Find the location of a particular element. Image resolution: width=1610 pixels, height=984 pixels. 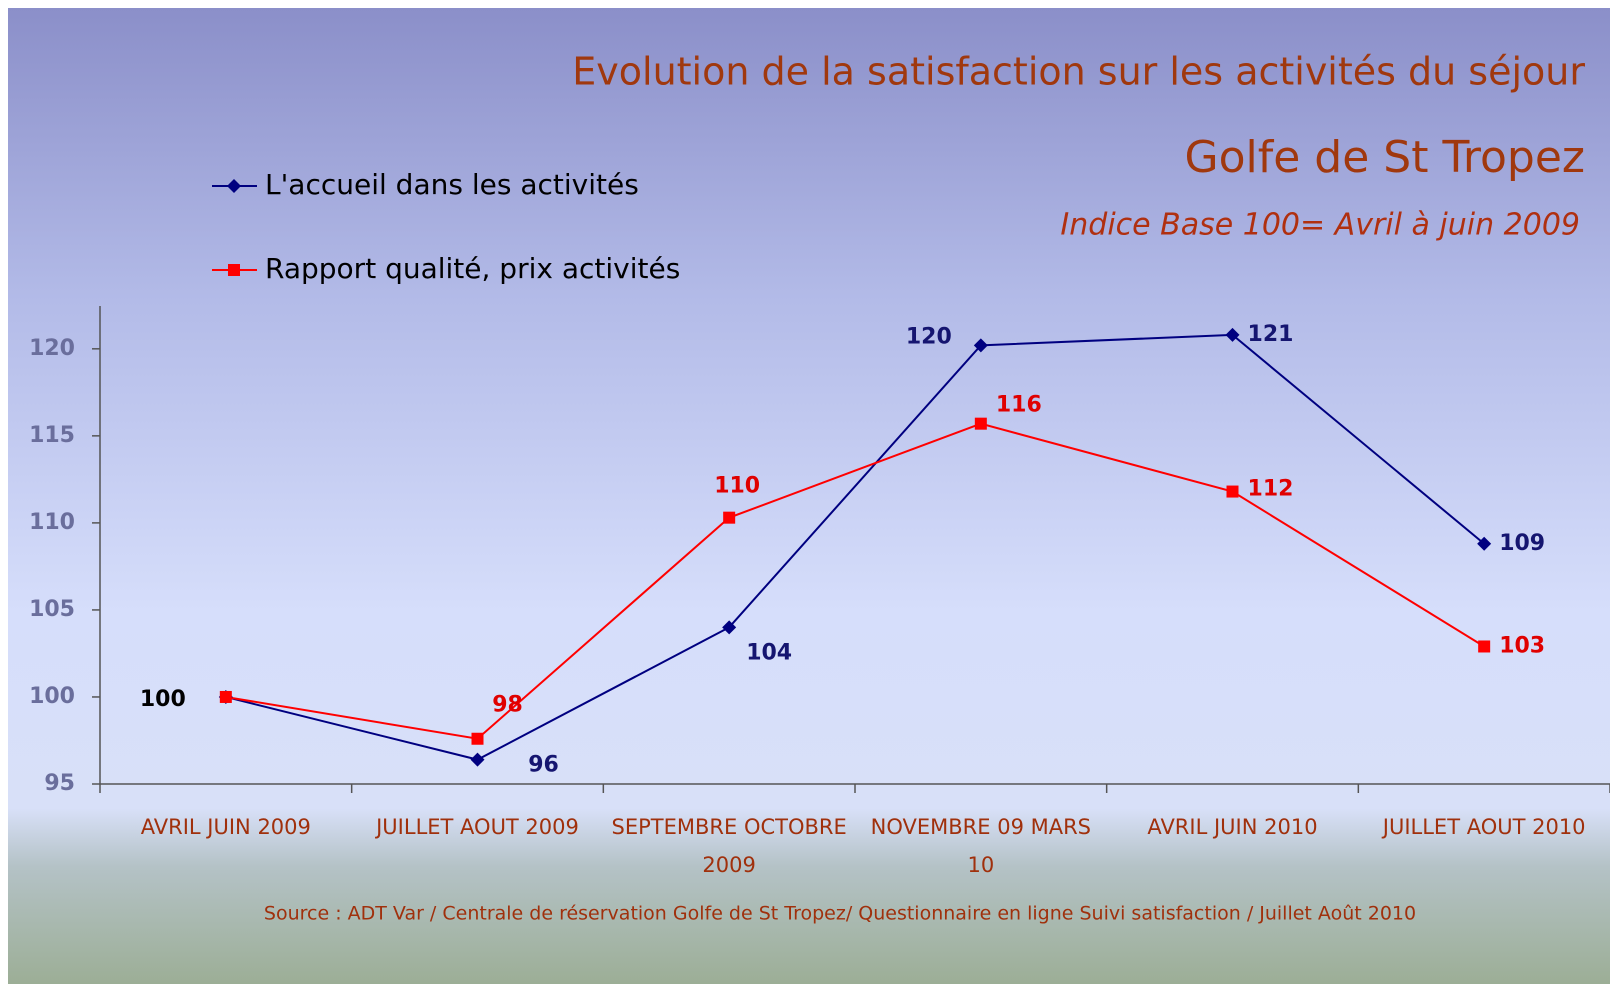

data-label: 120 is located at coordinates (929, 336).